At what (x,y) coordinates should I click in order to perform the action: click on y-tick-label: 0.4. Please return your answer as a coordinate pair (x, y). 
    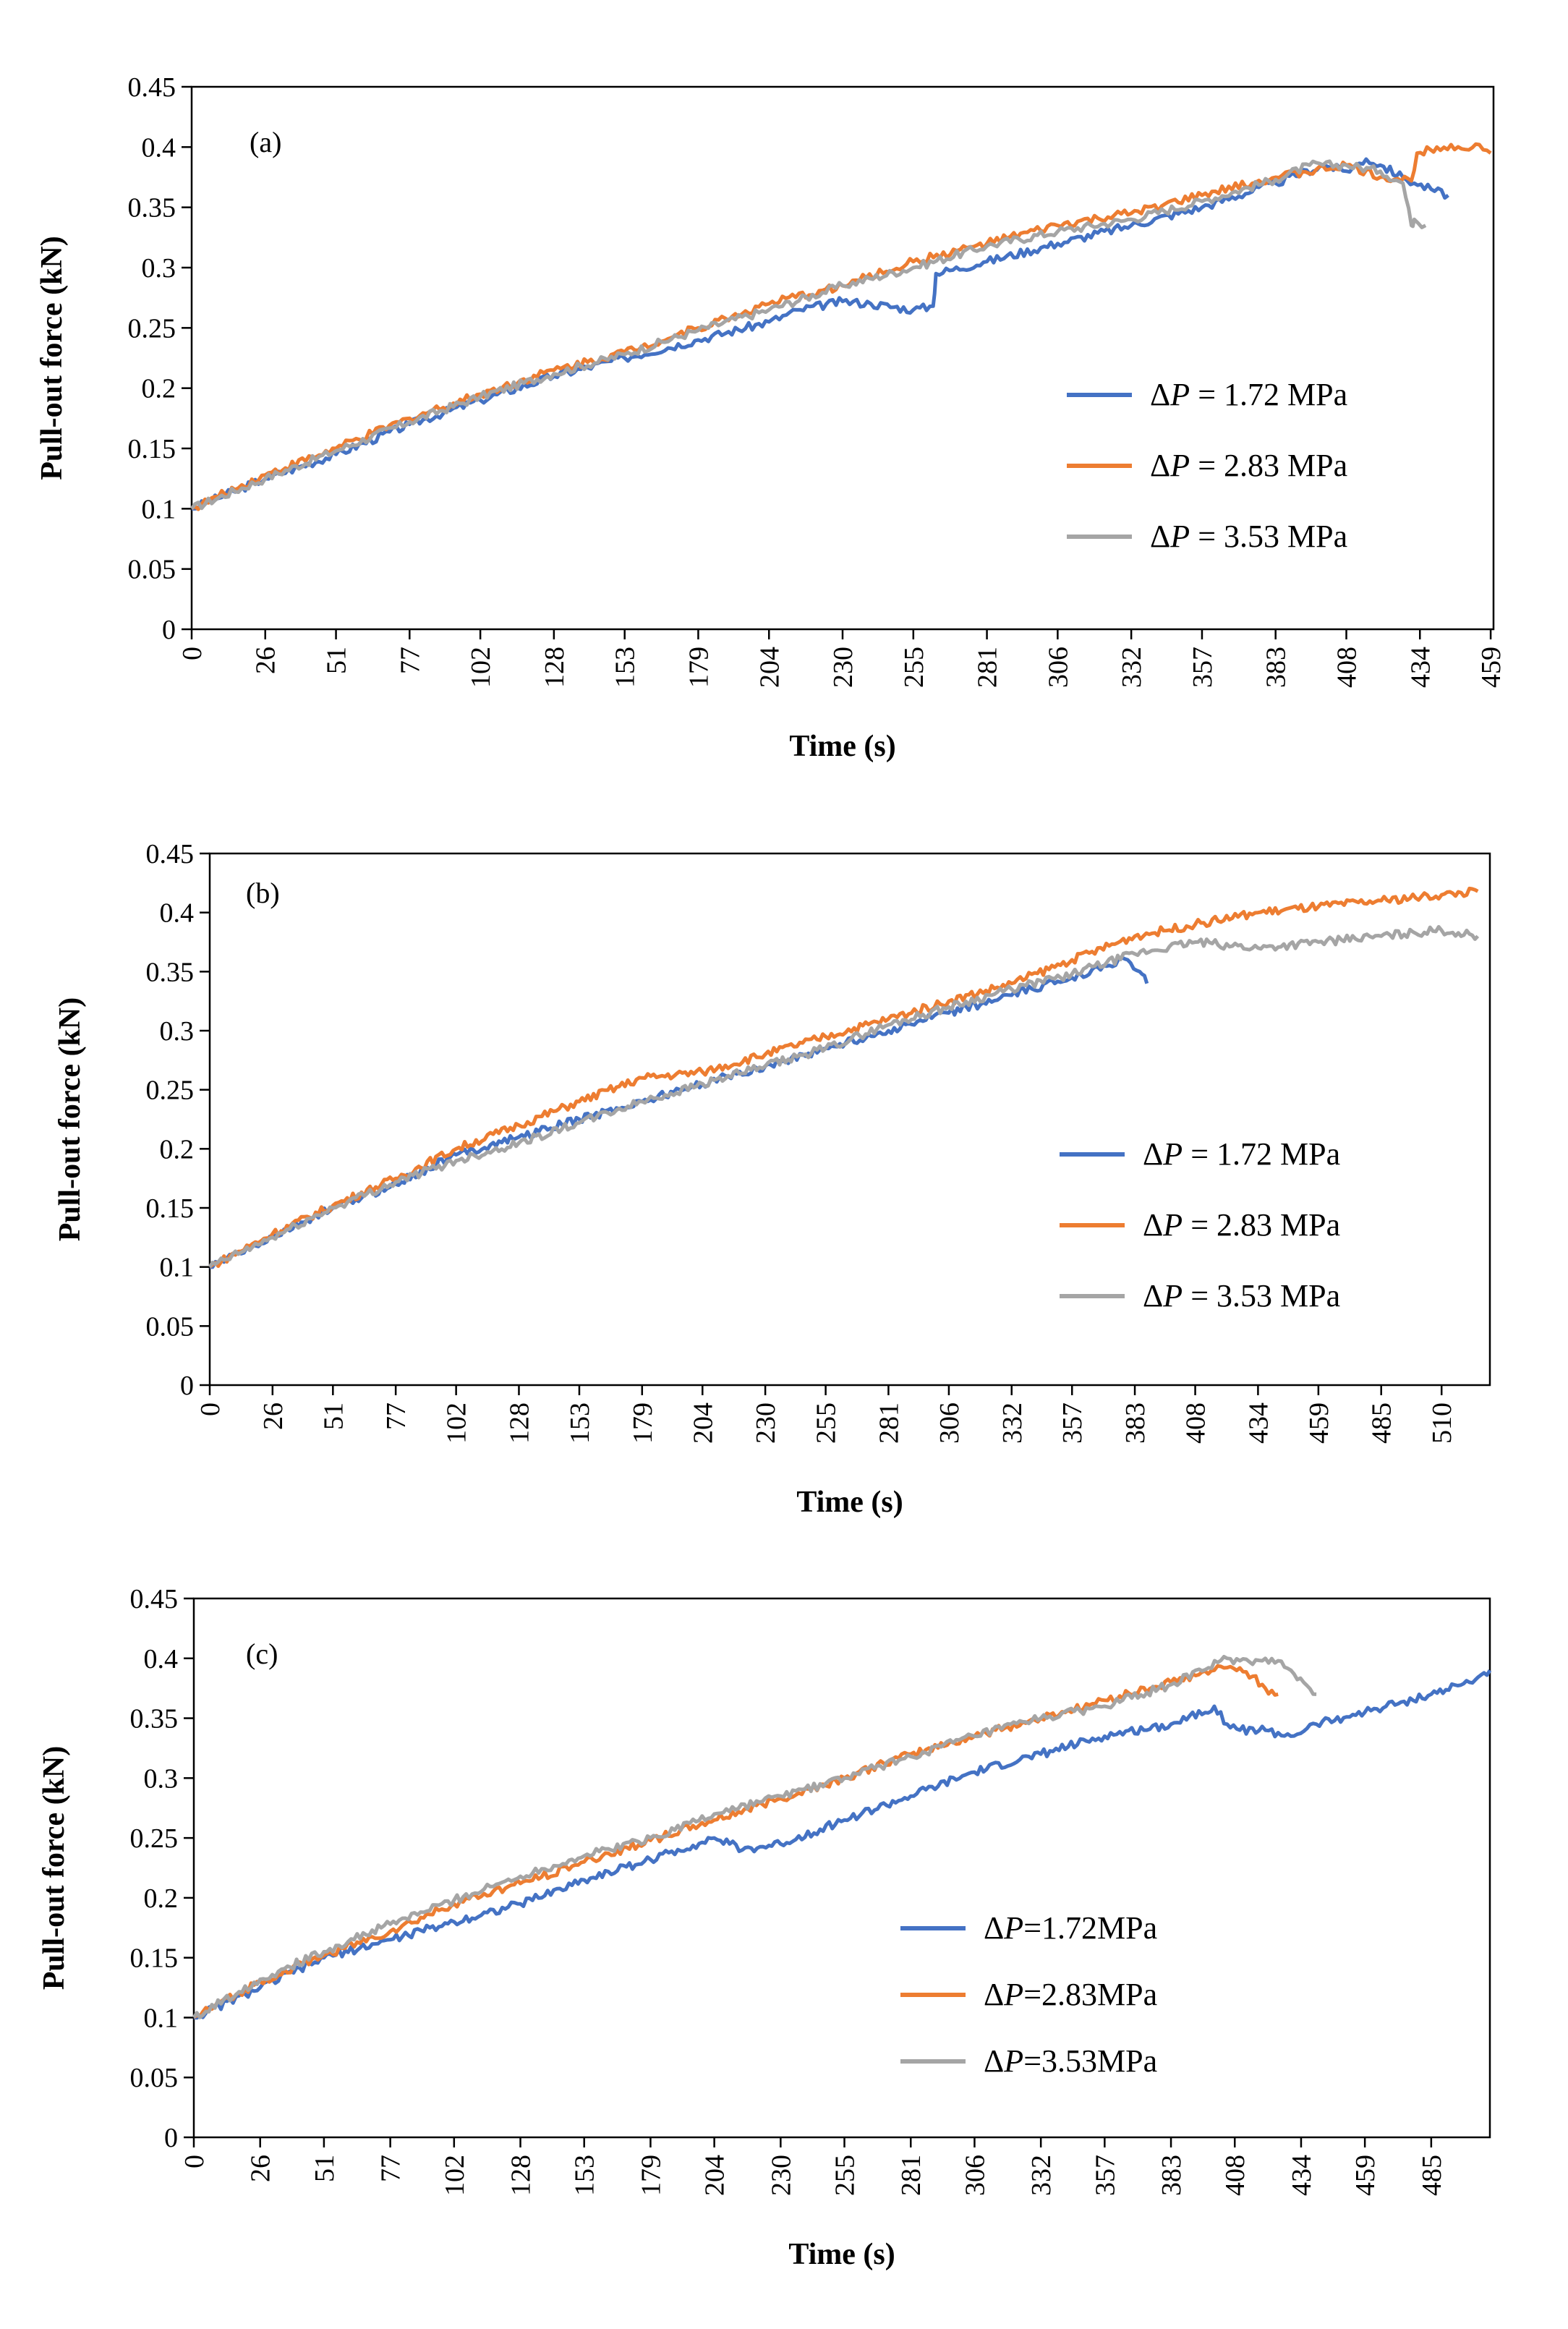
    Looking at the image, I should click on (177, 913).